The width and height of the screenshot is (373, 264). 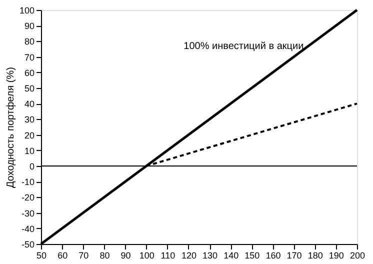 What do you see at coordinates (29, 73) in the screenshot?
I see `y-tick-label: 60` at bounding box center [29, 73].